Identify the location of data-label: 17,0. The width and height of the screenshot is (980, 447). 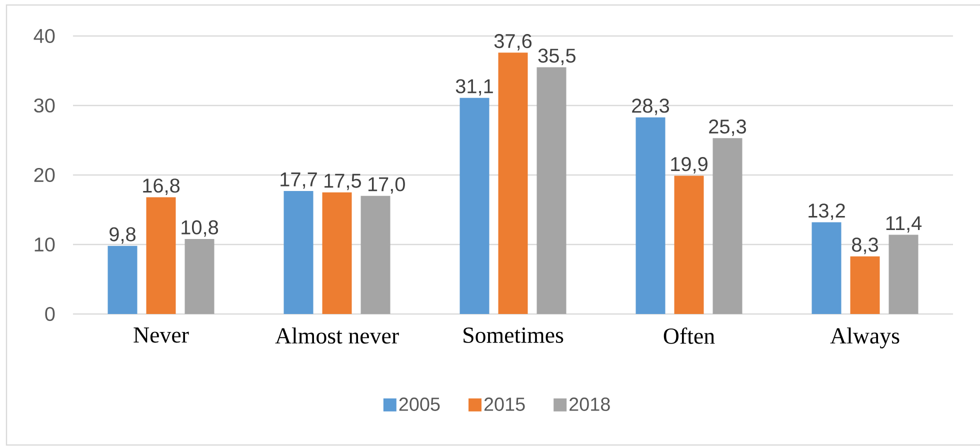
(386, 185).